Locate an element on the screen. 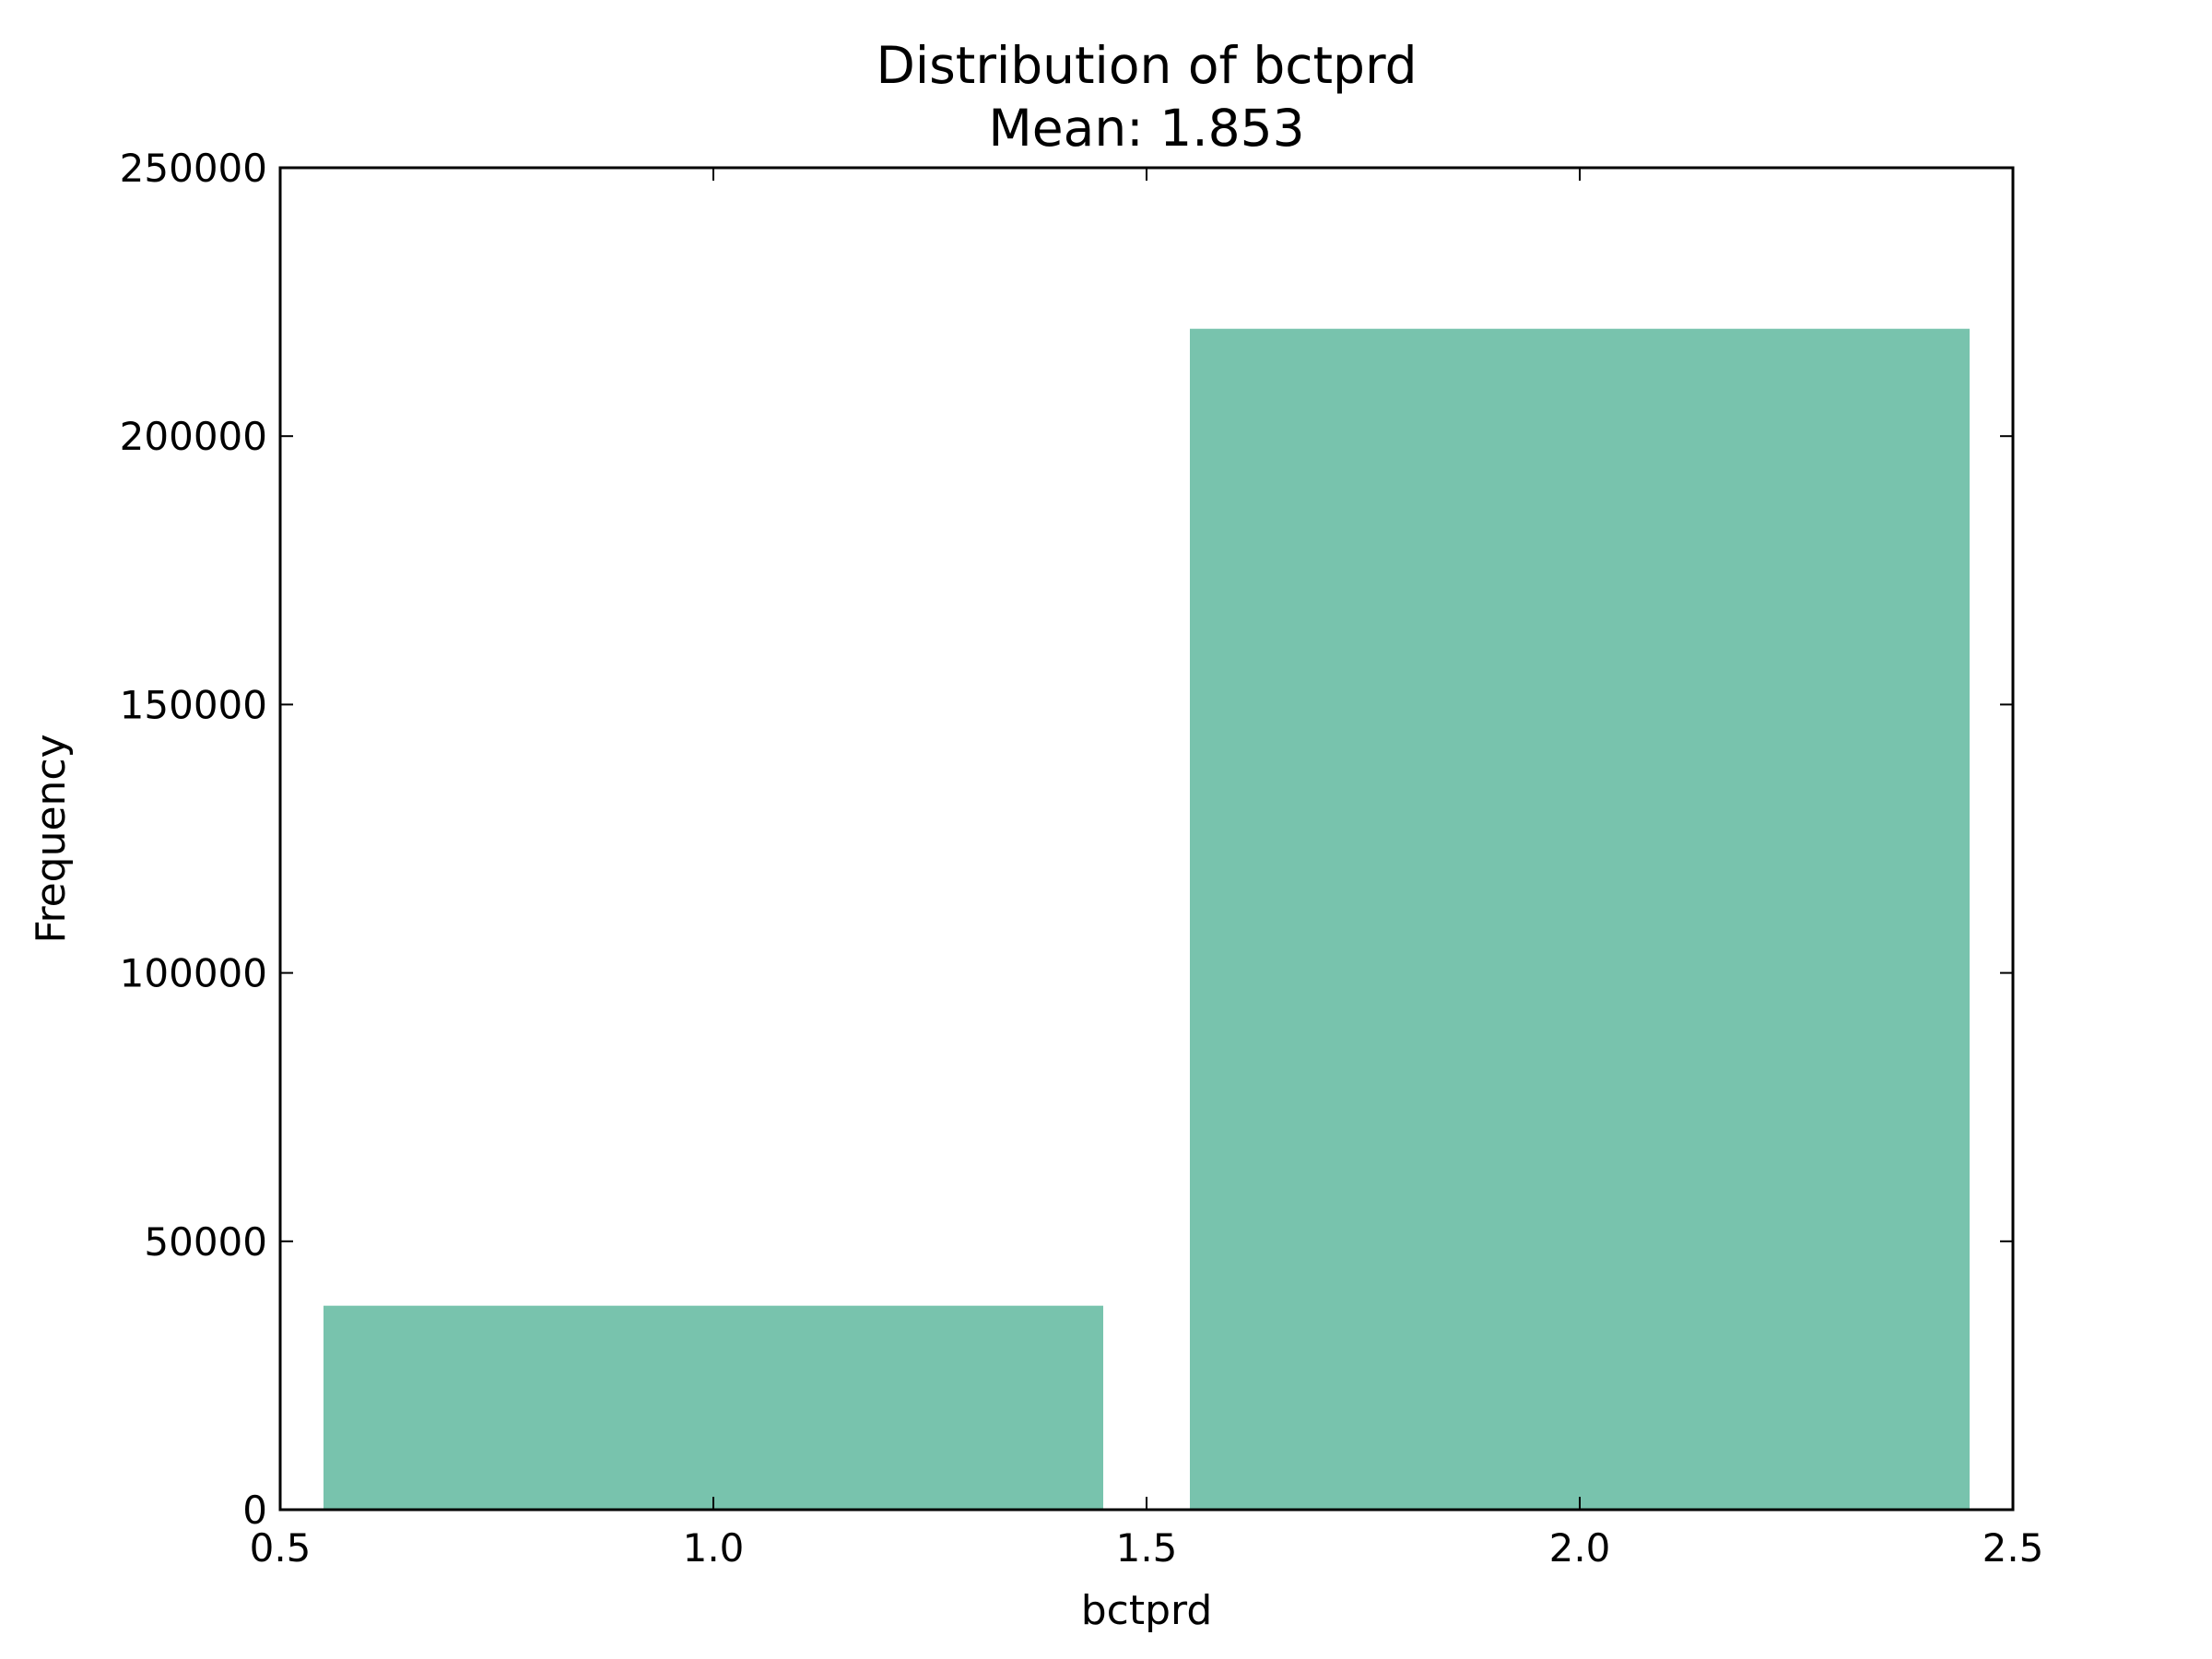 The height and width of the screenshot is (1659, 2212). y-tick-label-6: 250000 is located at coordinates (193, 168).